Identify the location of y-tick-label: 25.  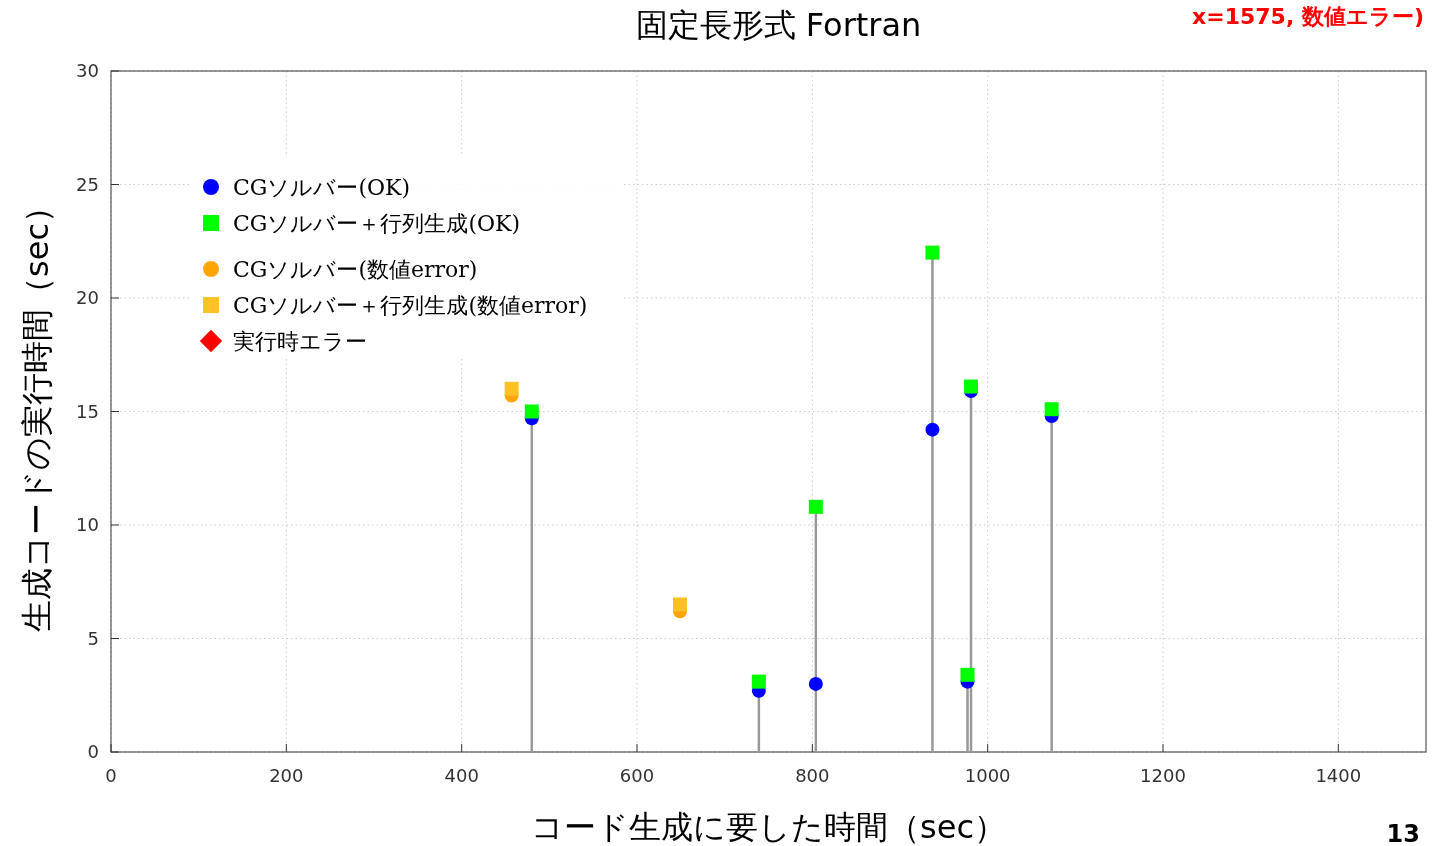
(87, 184).